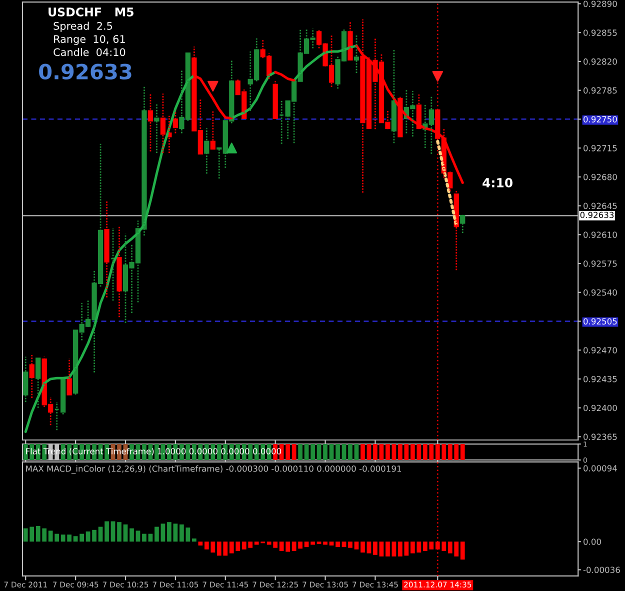 The width and height of the screenshot is (625, 591). Describe the element at coordinates (592, 541) in the screenshot. I see `y-tick-label: 0.00` at that location.